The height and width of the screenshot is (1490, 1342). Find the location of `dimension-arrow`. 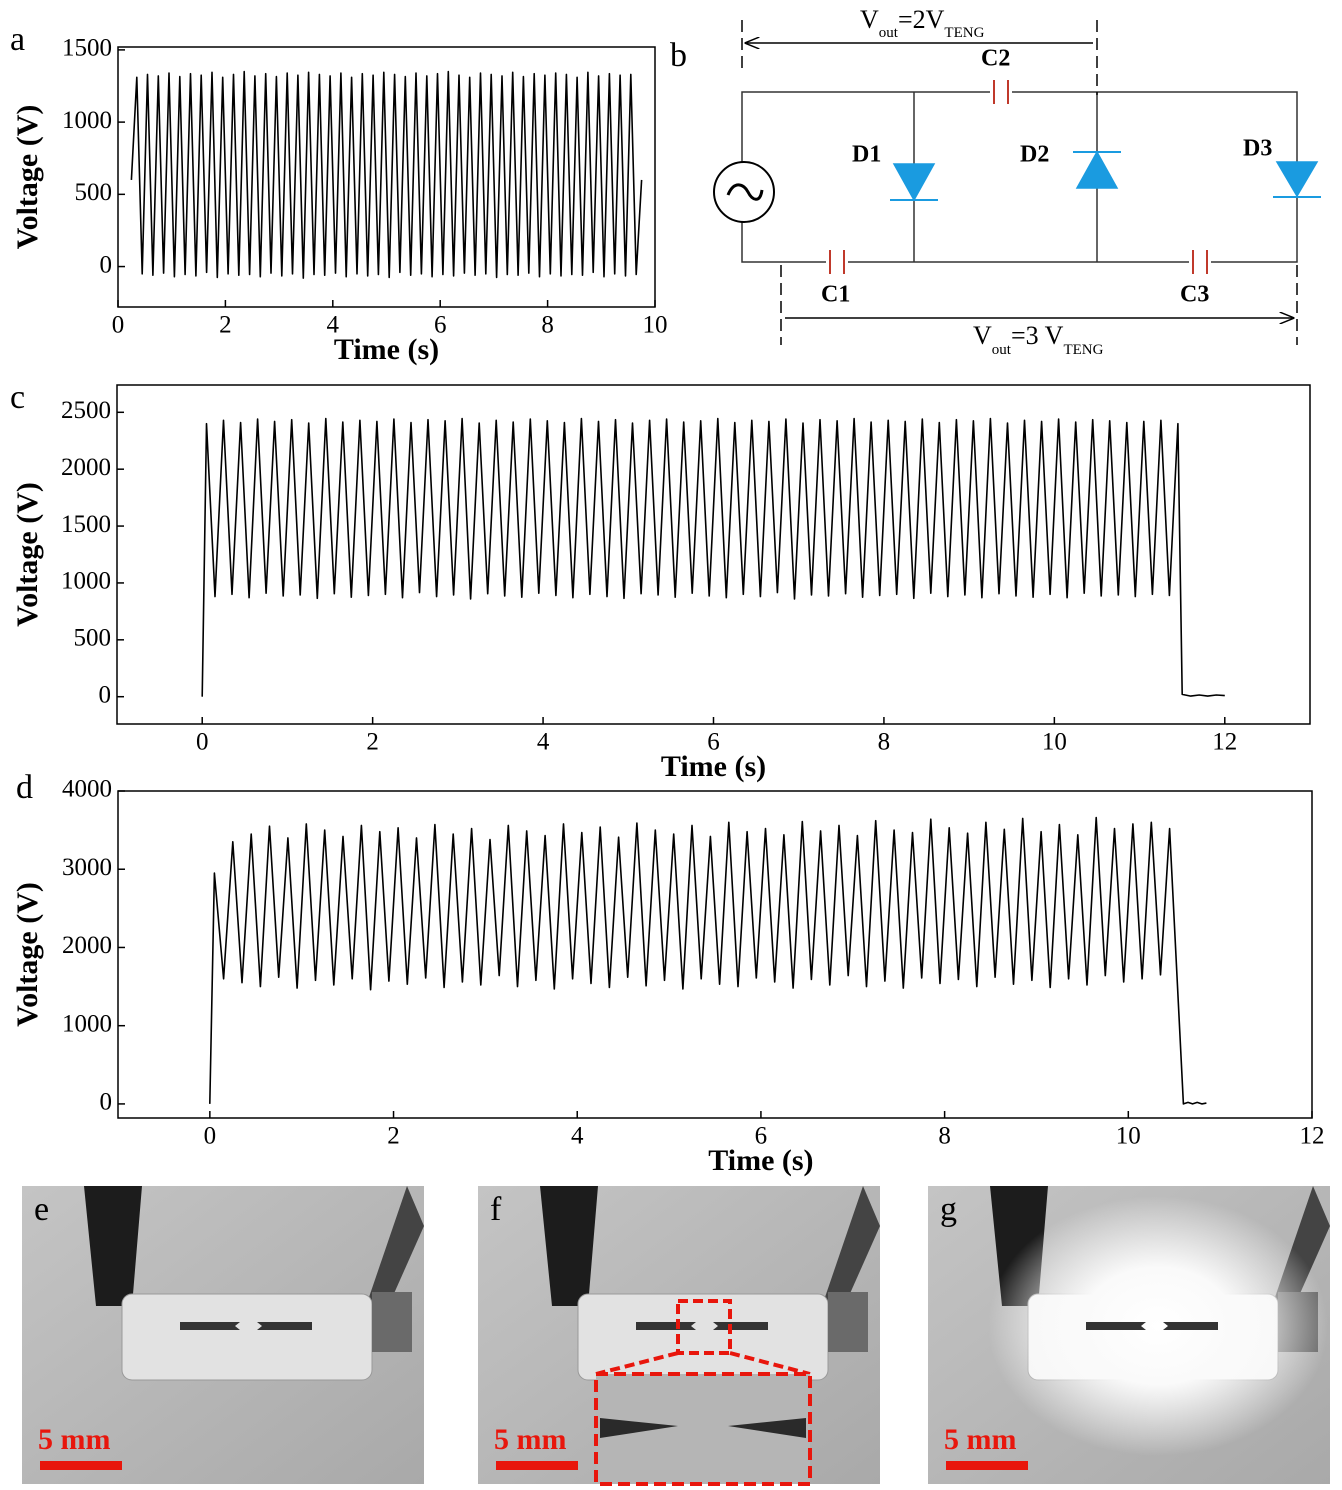

dimension-arrow is located at coordinates (1019, 180).